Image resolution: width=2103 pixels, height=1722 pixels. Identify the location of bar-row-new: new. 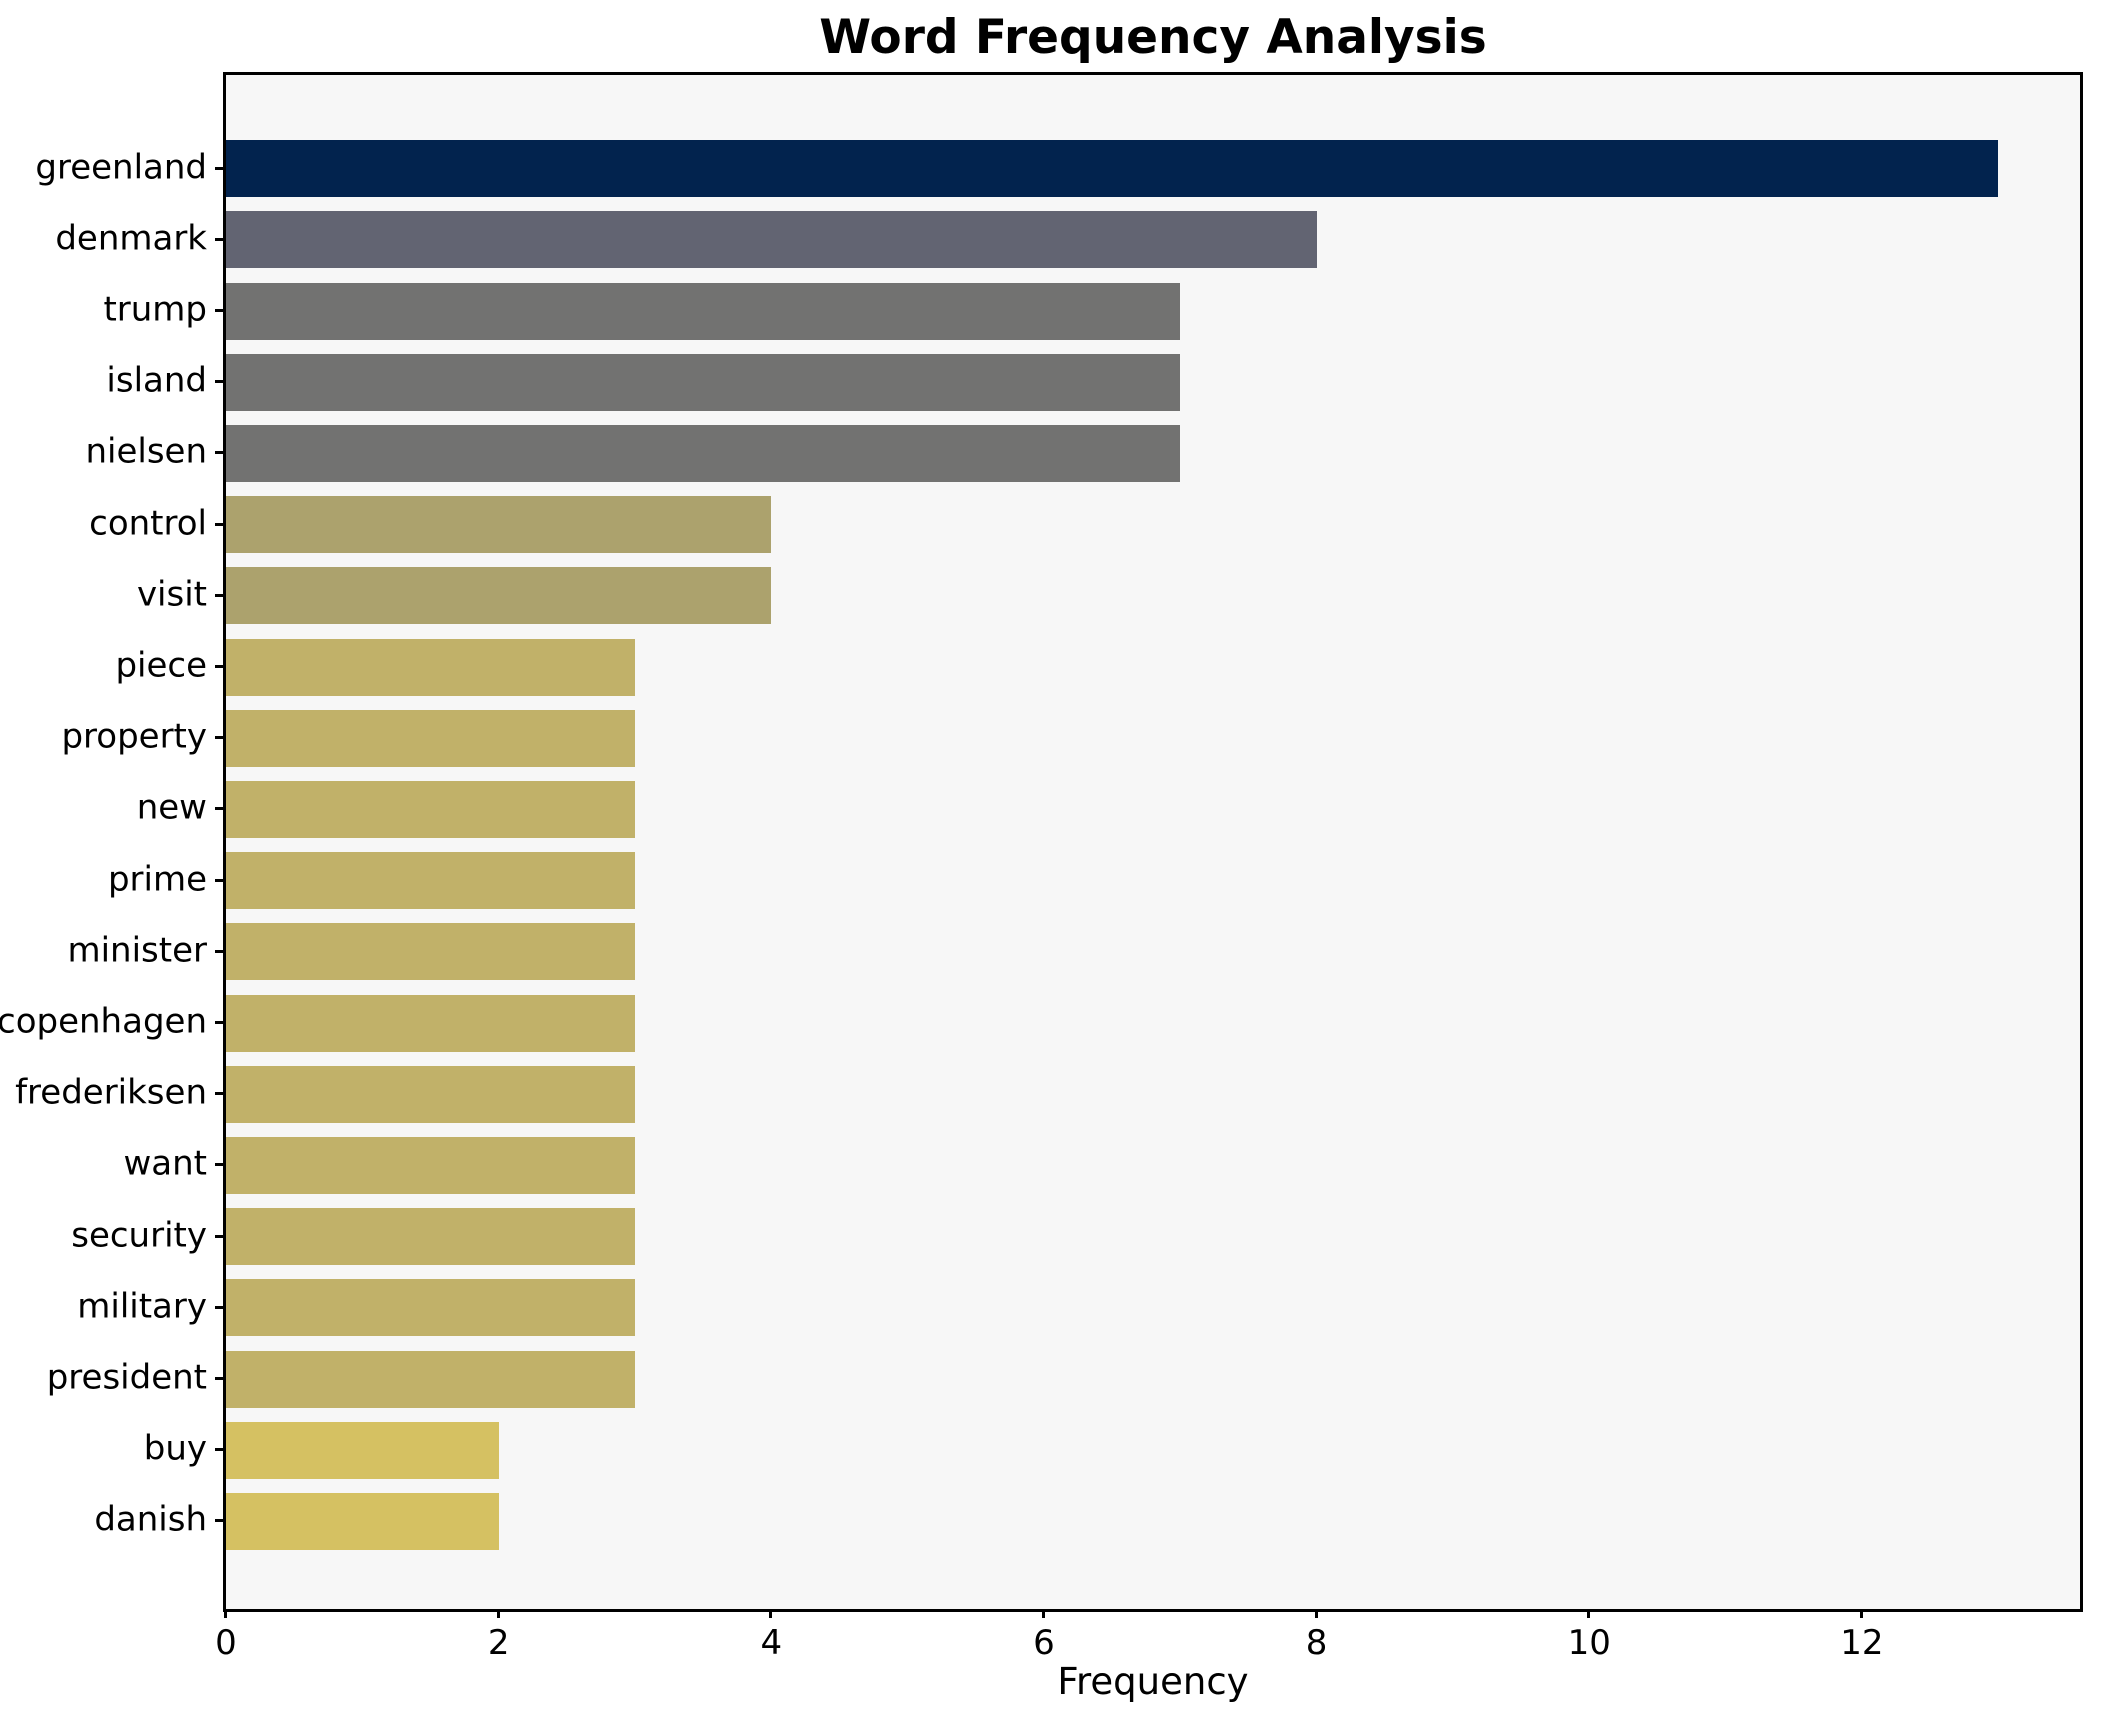
(1108, 809).